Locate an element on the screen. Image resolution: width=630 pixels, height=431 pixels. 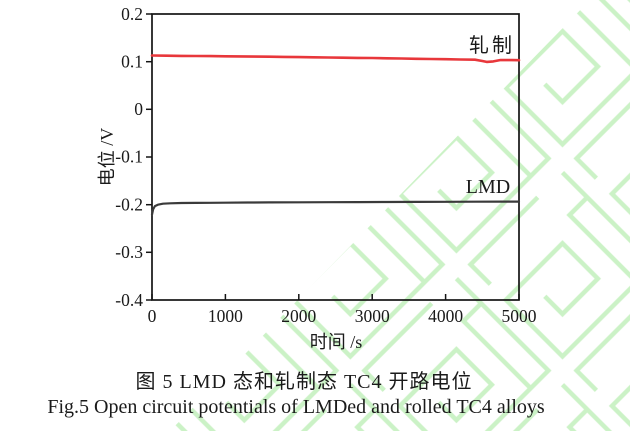
x-tick-label: 1000 is located at coordinates (225, 316).